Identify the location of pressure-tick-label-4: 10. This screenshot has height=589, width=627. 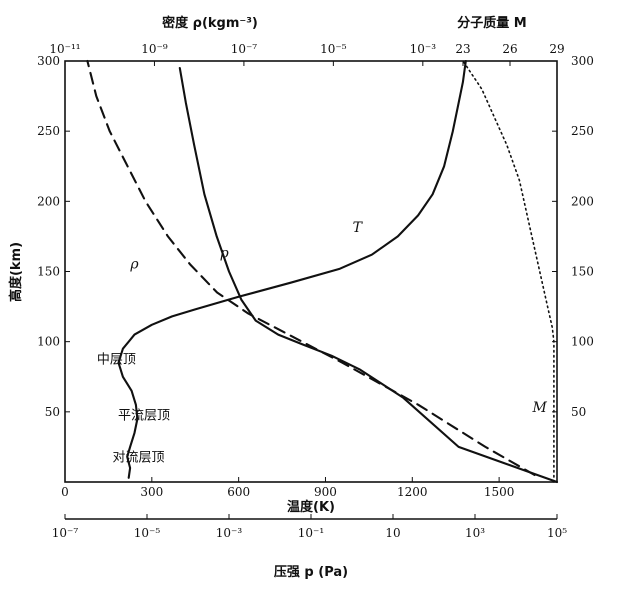
(392, 533).